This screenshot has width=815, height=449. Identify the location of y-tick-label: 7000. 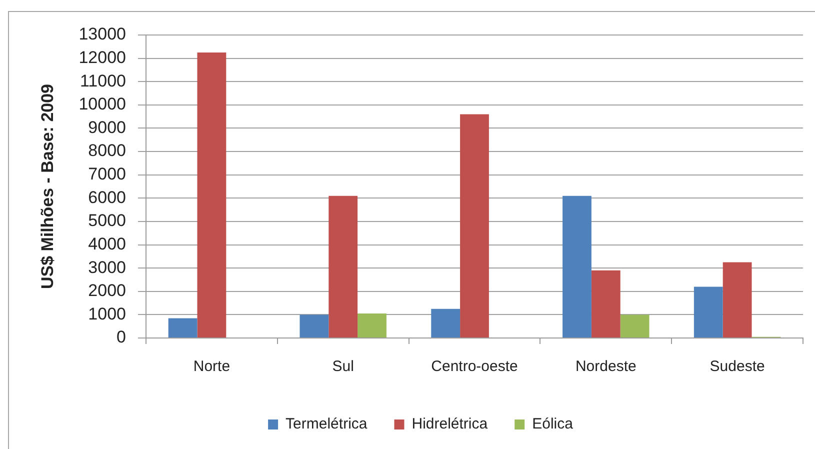
(107, 174).